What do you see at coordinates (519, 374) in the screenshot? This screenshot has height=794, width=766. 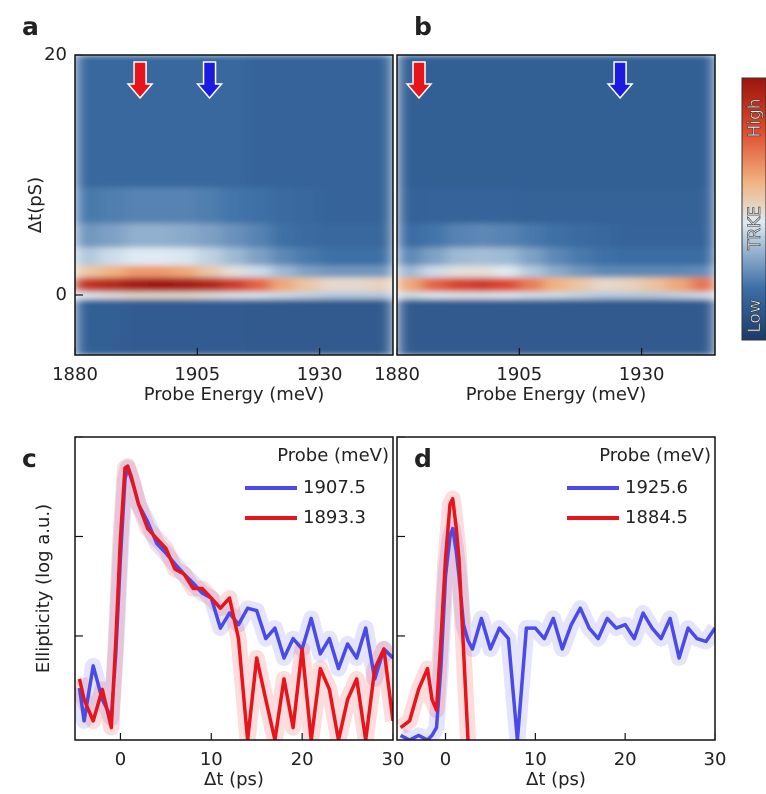 I see `x-tick-label: 1905` at bounding box center [519, 374].